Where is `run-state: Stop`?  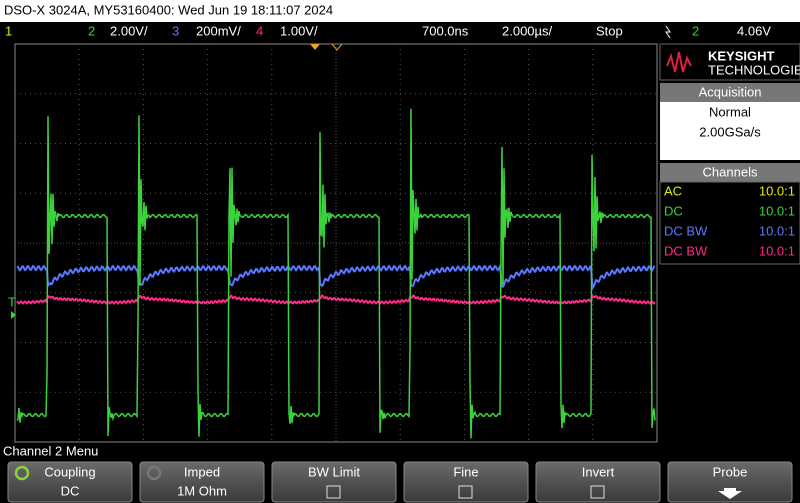
run-state: Stop is located at coordinates (609, 30).